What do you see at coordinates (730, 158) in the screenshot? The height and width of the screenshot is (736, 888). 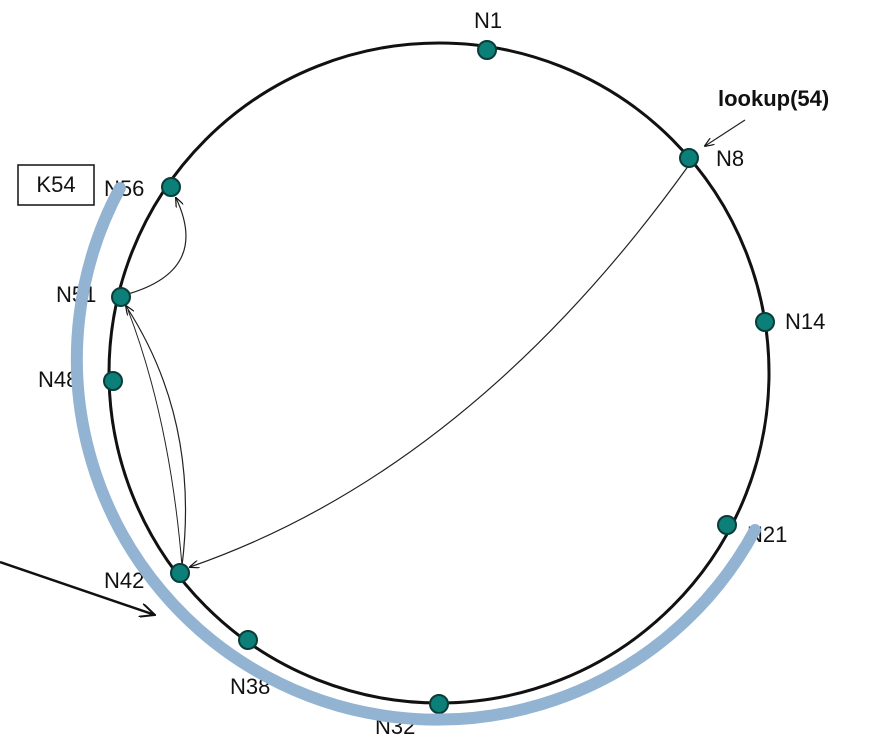 I see `node-label: N8` at bounding box center [730, 158].